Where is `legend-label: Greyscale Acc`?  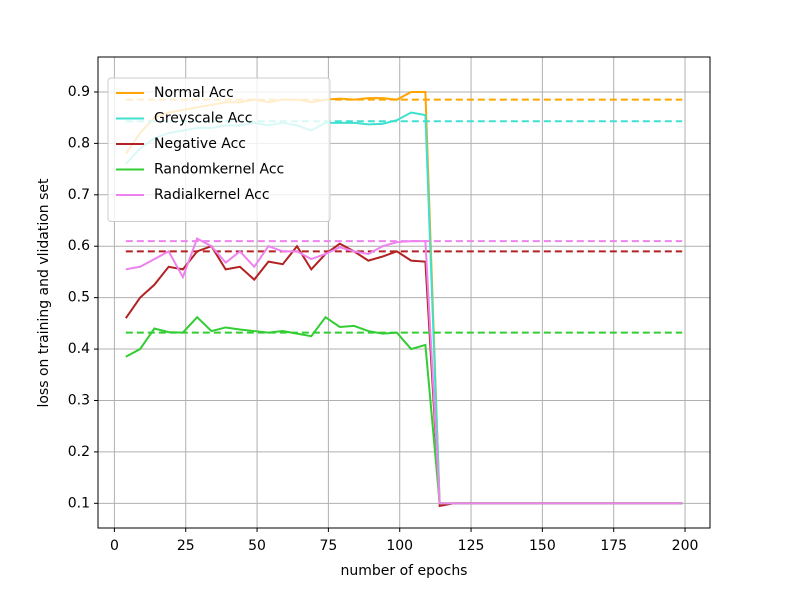
legend-label: Greyscale Acc is located at coordinates (203, 119).